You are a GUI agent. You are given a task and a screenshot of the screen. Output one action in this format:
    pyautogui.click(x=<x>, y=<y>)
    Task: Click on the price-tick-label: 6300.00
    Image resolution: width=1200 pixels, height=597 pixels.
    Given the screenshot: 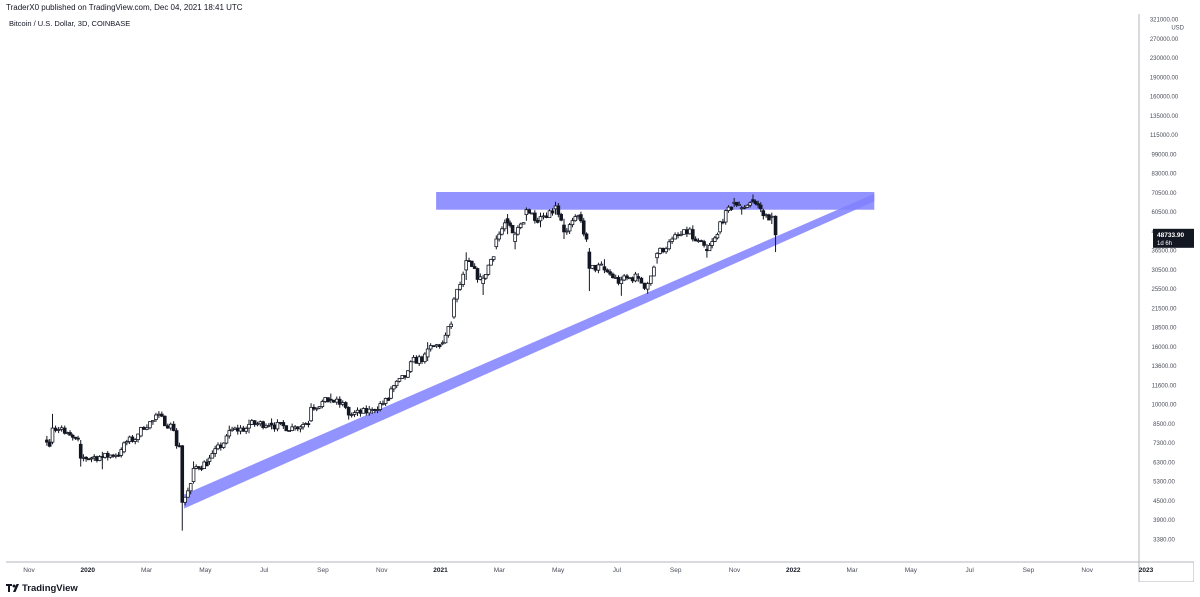 What is the action you would take?
    pyautogui.click(x=1164, y=463)
    